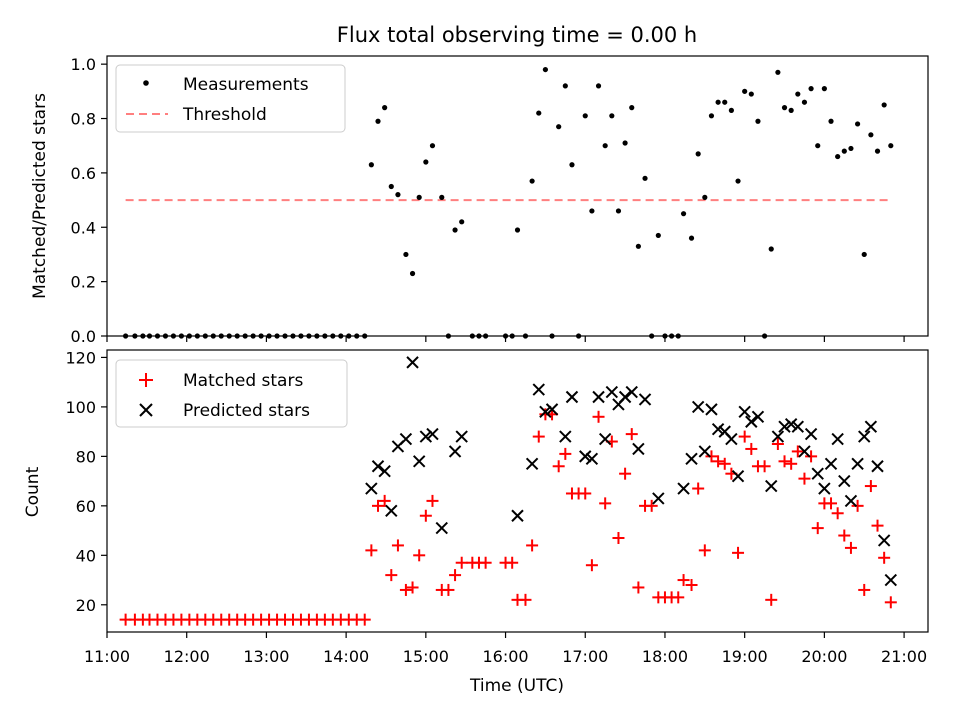 The width and height of the screenshot is (960, 720). Describe the element at coordinates (80, 357) in the screenshot. I see `bottom-y-tick-label: 120` at that location.